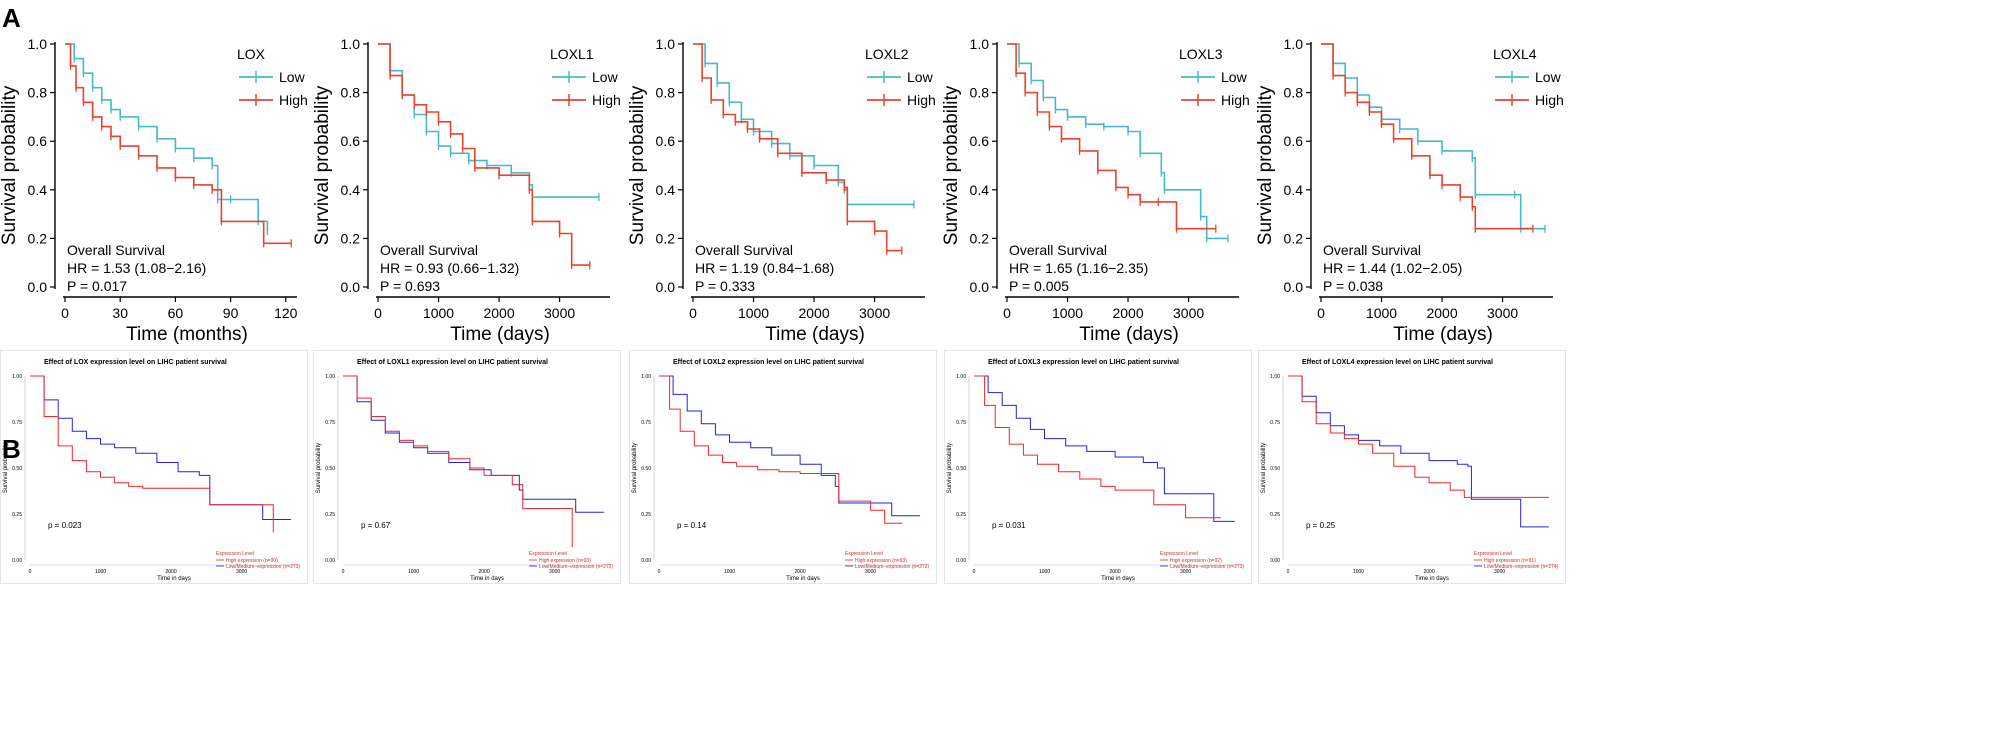 This screenshot has height=742, width=2007. What do you see at coordinates (38, 190) in the screenshot?
I see `y-tick-label: 0.4` at bounding box center [38, 190].